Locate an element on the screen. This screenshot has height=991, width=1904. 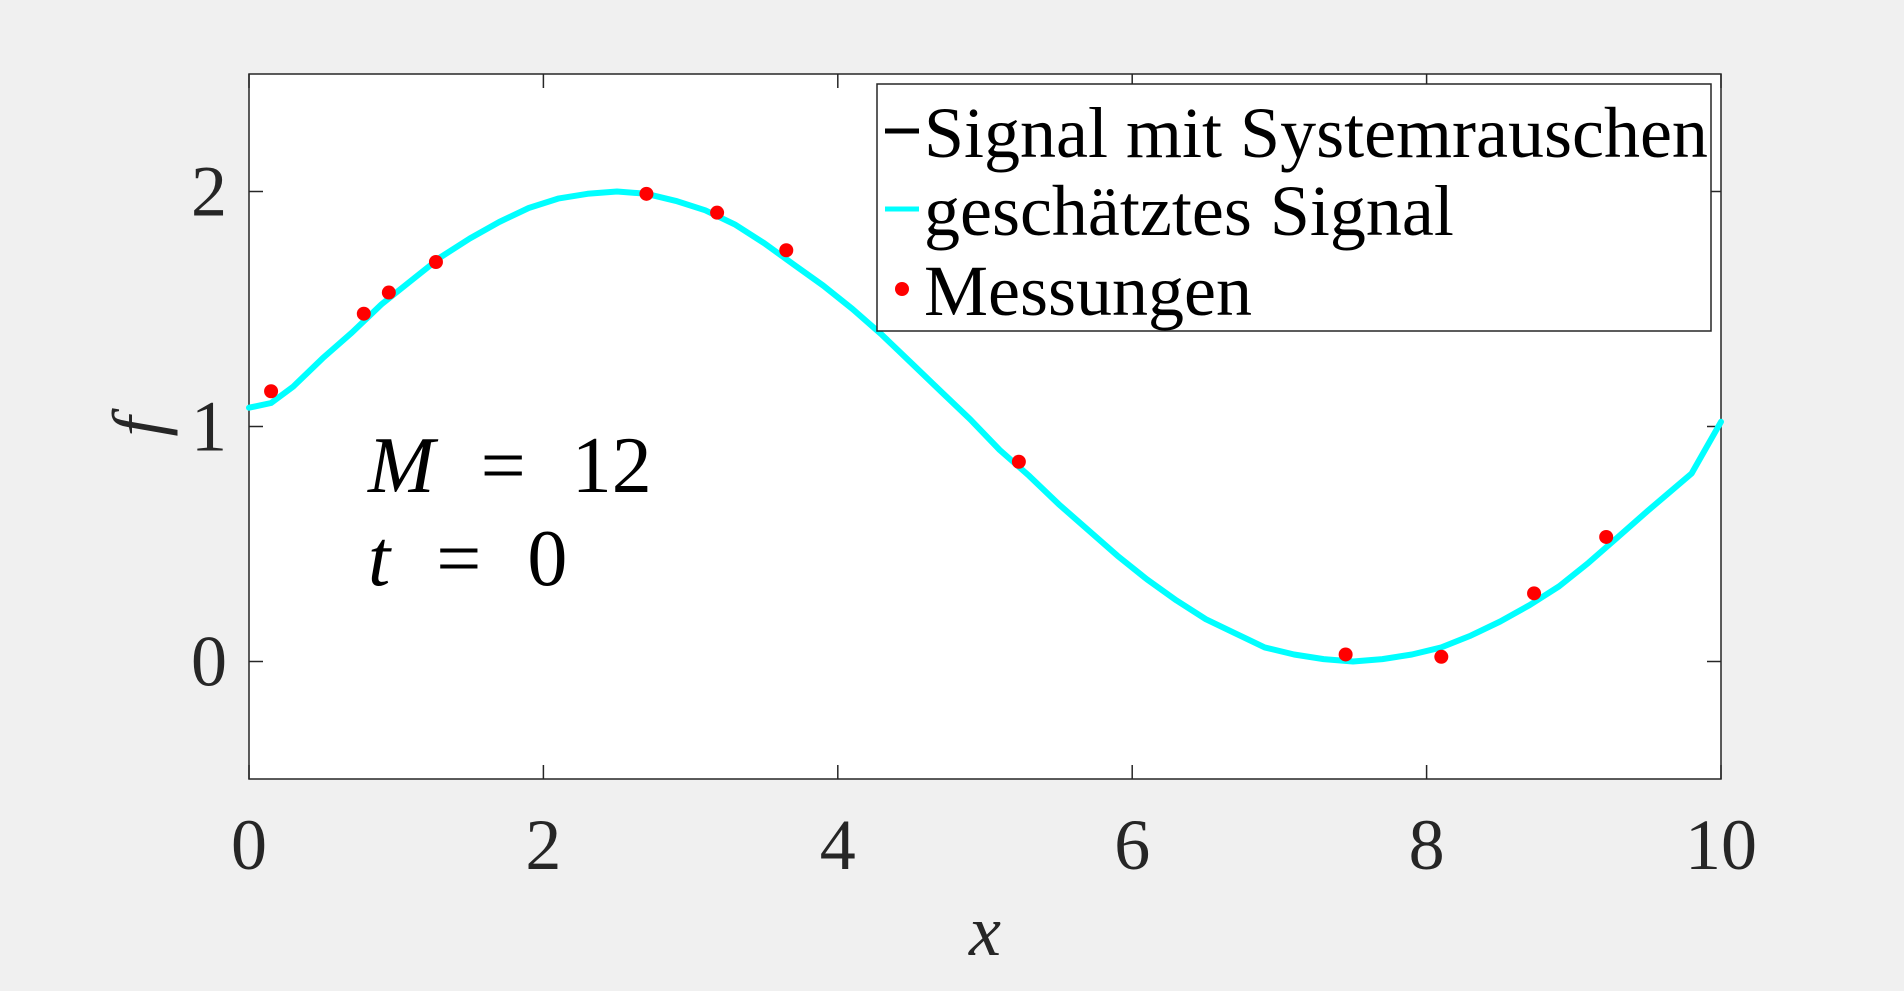
y-axis-label: f is located at coordinates (138, 422).